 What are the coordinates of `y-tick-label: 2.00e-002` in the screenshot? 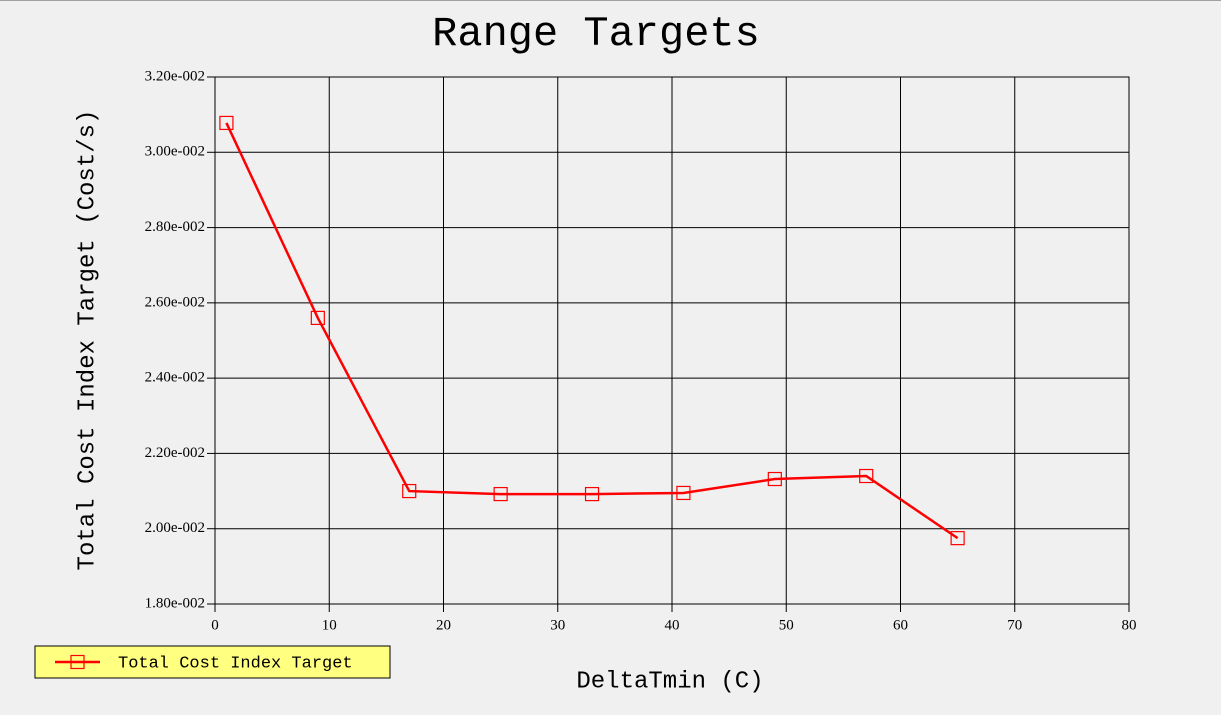 It's located at (175, 528).